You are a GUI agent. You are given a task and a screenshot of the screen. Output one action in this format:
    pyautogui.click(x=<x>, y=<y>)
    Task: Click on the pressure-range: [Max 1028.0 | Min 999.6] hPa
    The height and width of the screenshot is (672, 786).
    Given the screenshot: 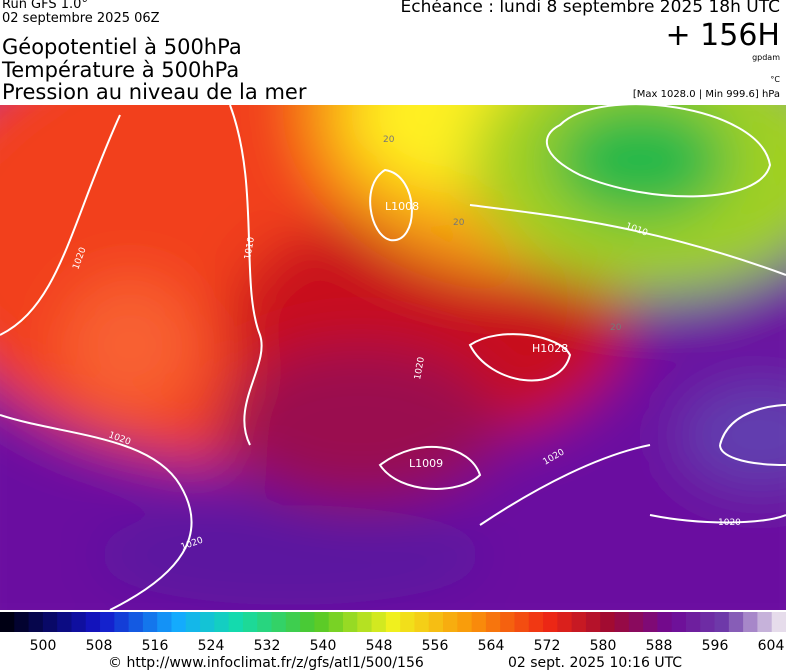 What is the action you would take?
    pyautogui.click(x=706, y=94)
    